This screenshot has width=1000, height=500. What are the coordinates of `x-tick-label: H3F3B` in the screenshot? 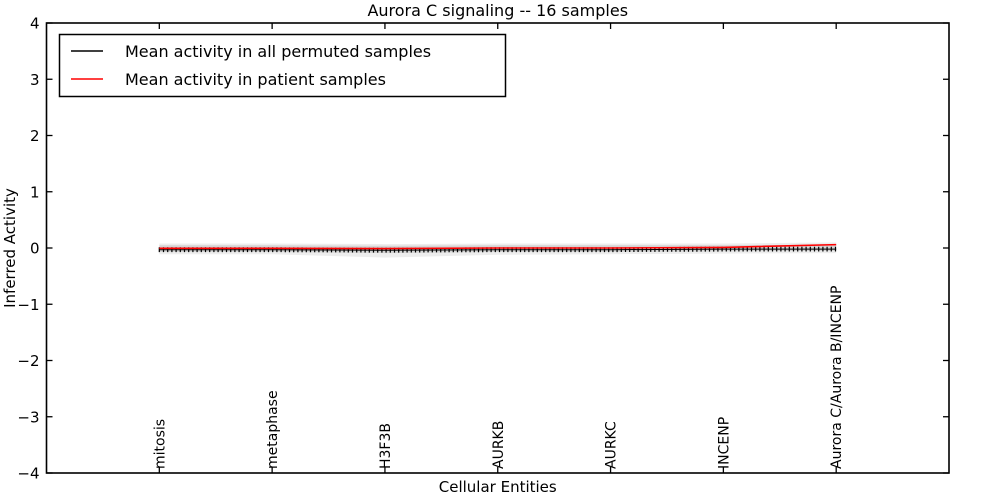 It's located at (386, 446).